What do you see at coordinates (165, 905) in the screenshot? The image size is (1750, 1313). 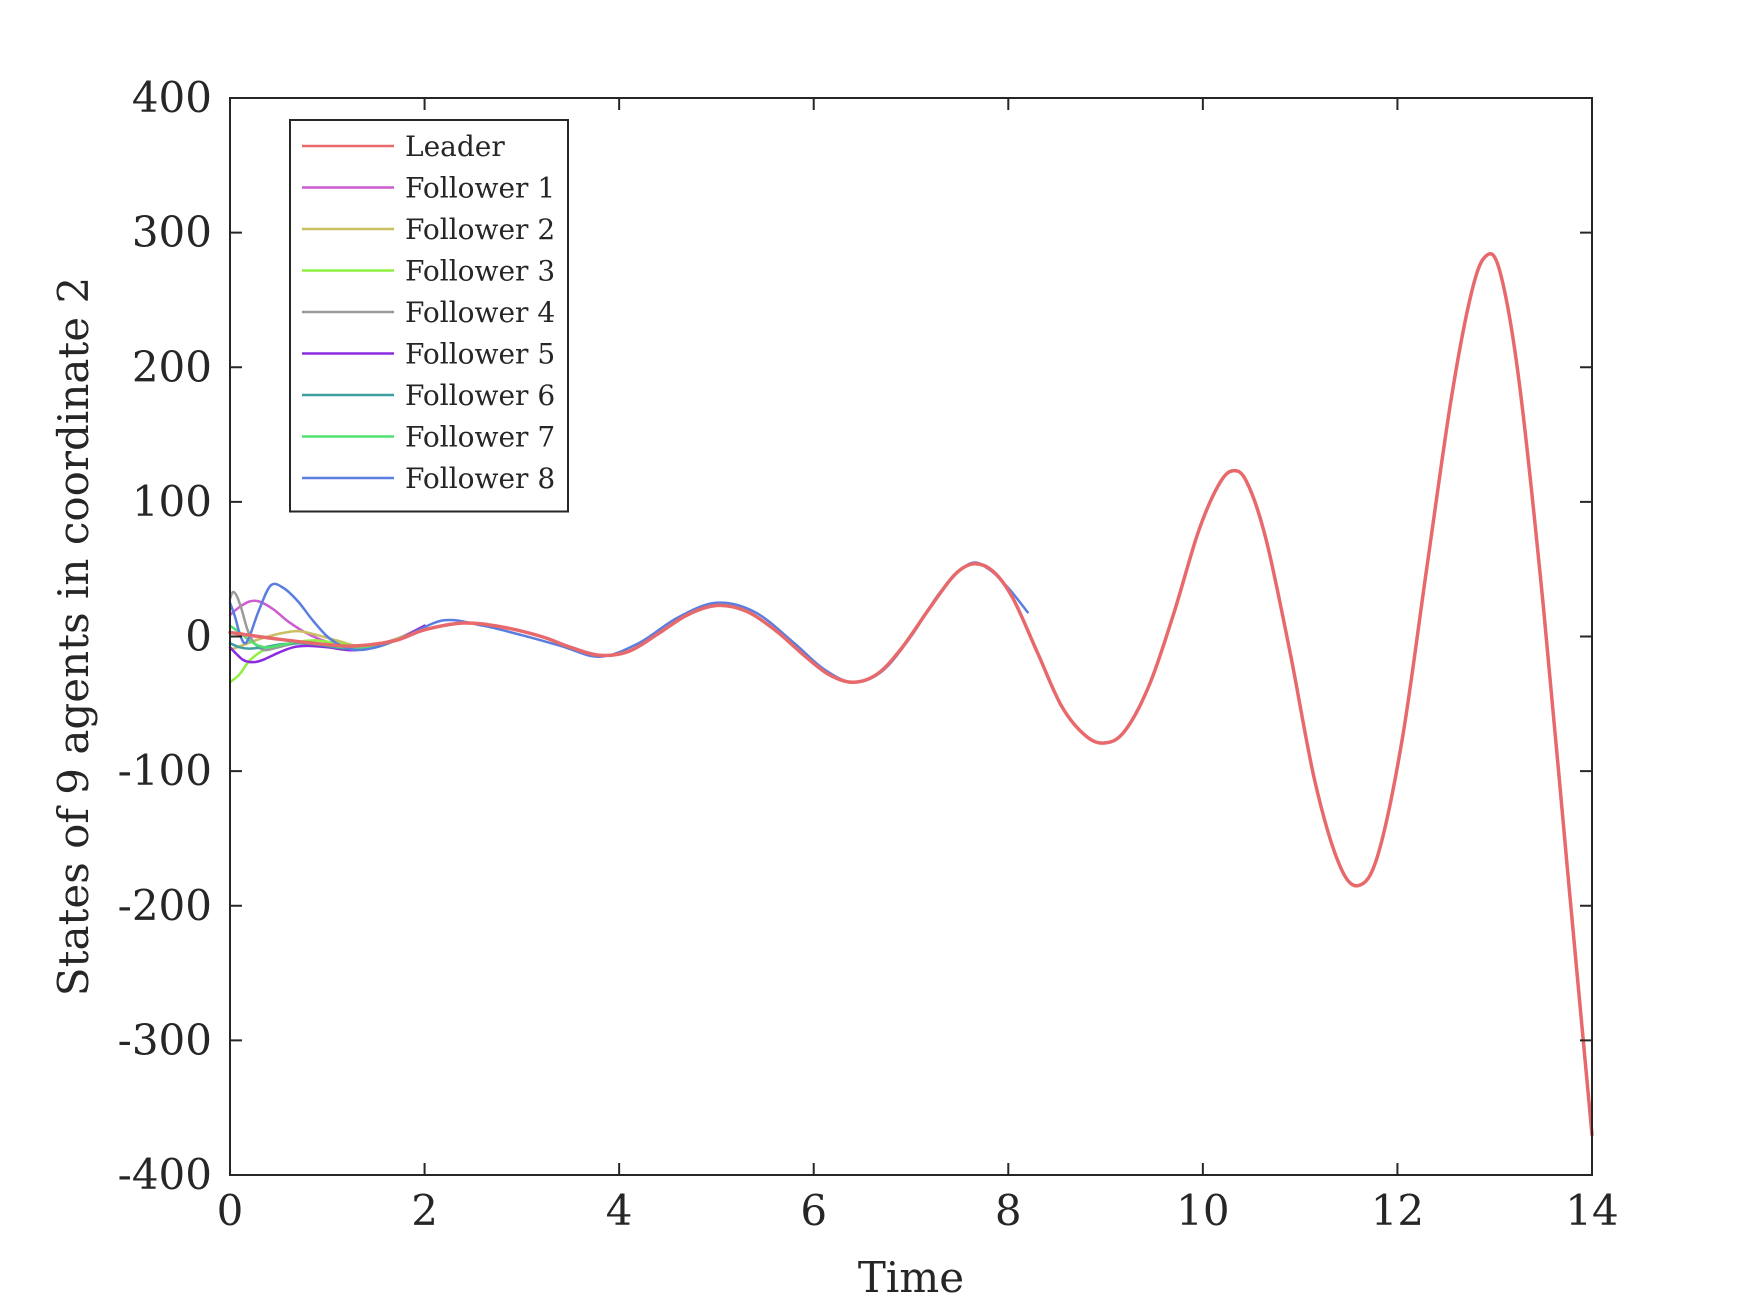 I see `y-tick-label: -200` at bounding box center [165, 905].